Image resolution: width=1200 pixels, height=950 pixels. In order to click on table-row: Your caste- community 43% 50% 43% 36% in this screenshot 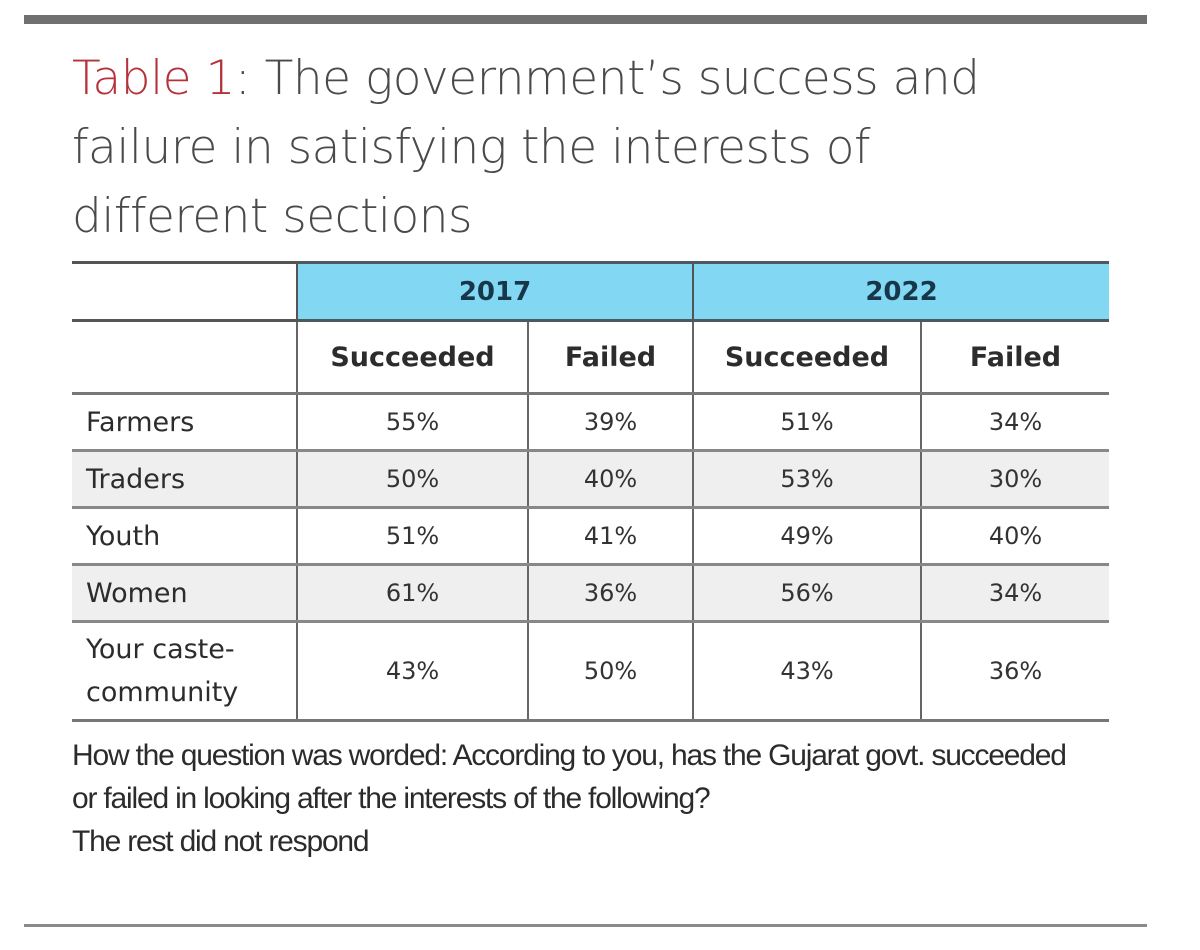, I will do `click(590, 671)`.